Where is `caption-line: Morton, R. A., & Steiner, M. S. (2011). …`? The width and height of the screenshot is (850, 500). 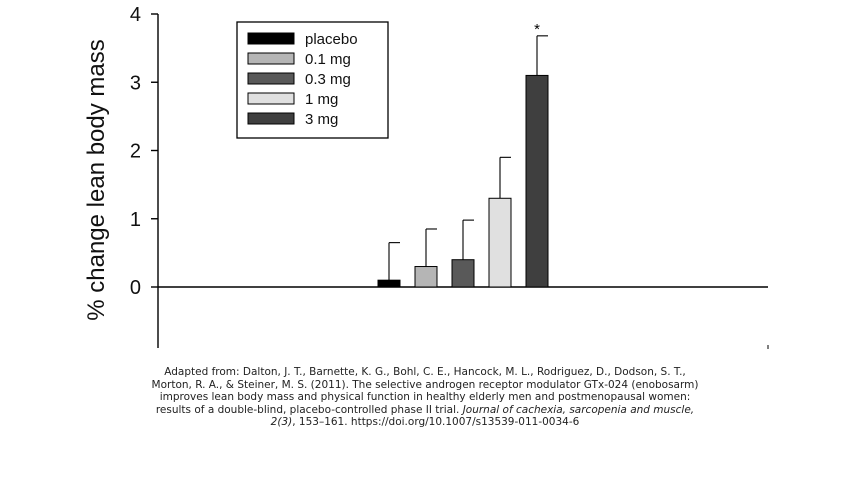 caption-line: Morton, R. A., & Steiner, M. S. (2011). … is located at coordinates (425, 384).